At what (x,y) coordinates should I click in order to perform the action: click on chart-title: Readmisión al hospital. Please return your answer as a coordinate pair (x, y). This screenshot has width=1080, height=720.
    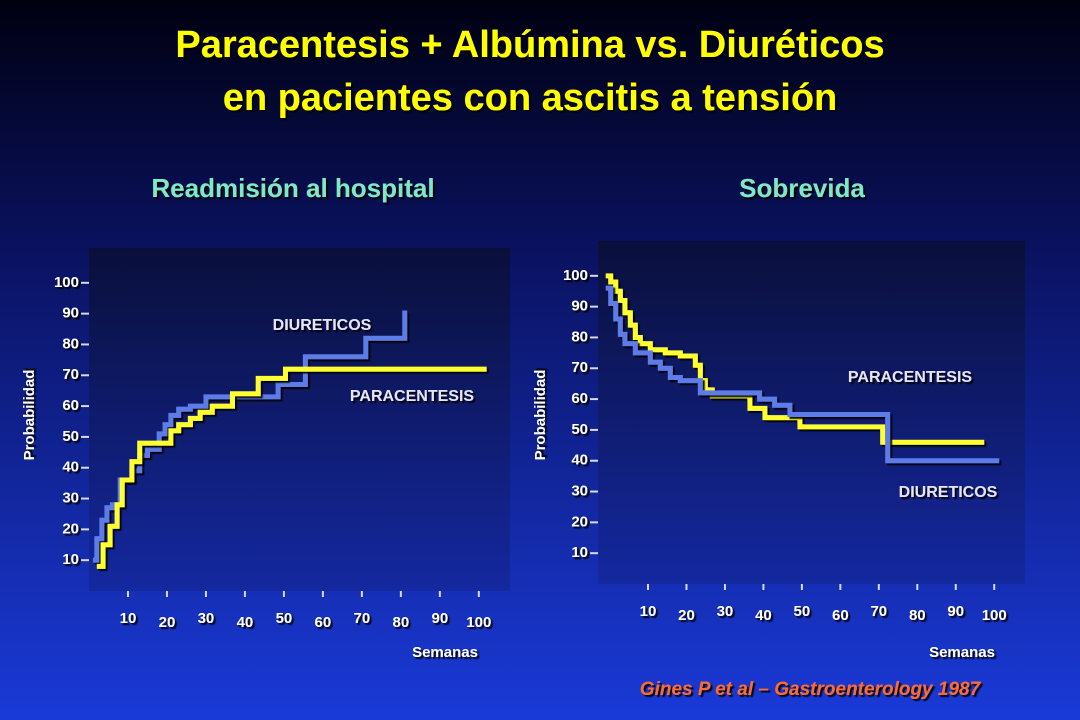
    Looking at the image, I should click on (292, 188).